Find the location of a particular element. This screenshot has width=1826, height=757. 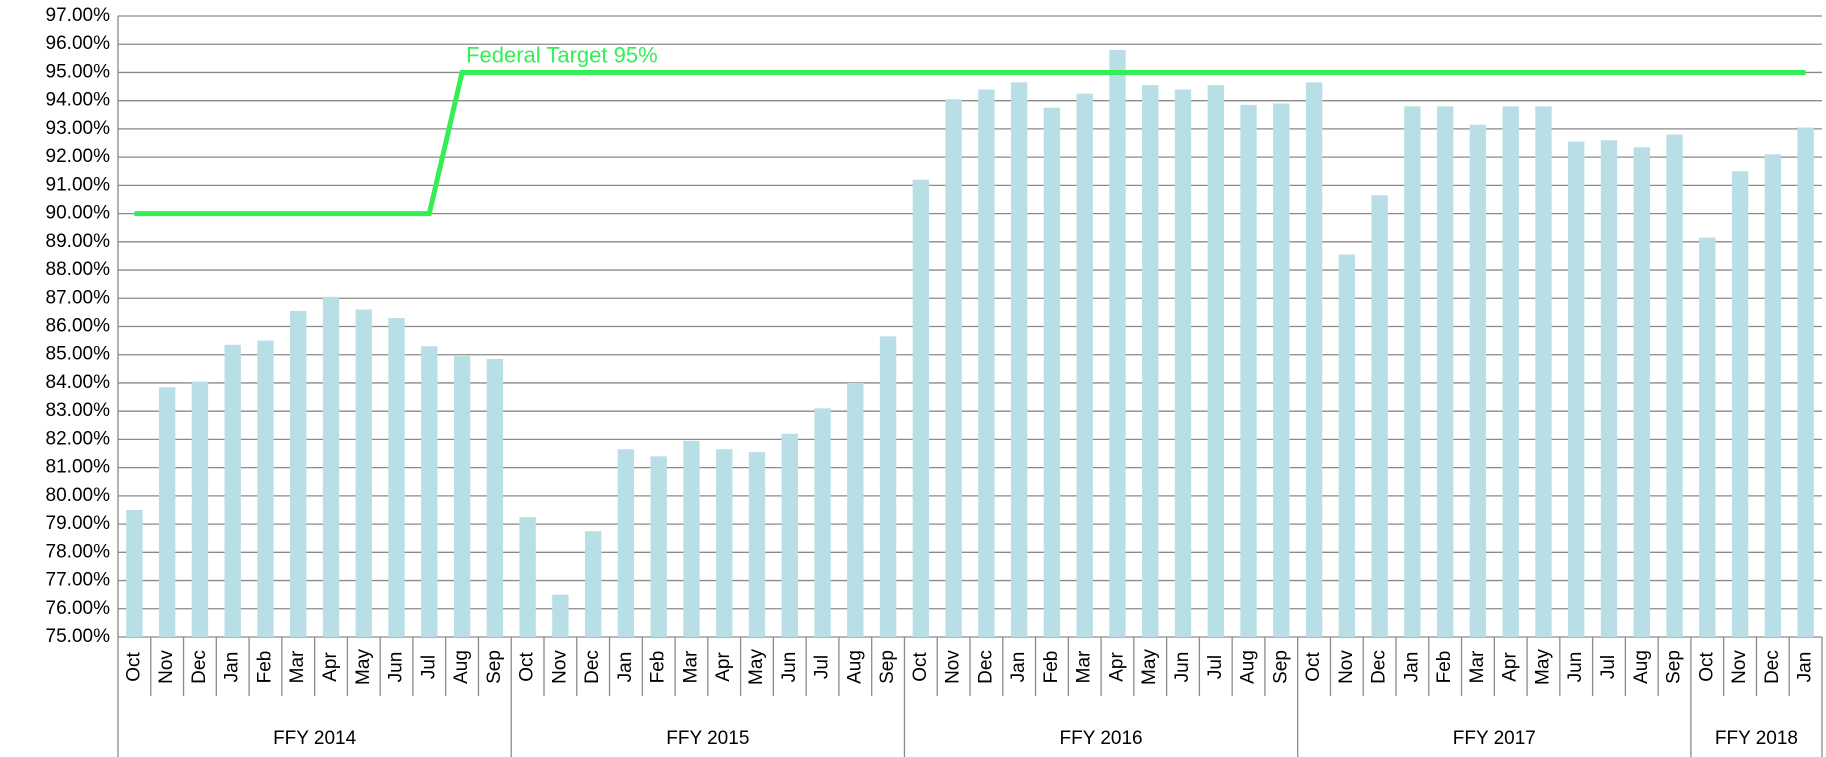

y-tick-label: 93.00% is located at coordinates (78, 128).